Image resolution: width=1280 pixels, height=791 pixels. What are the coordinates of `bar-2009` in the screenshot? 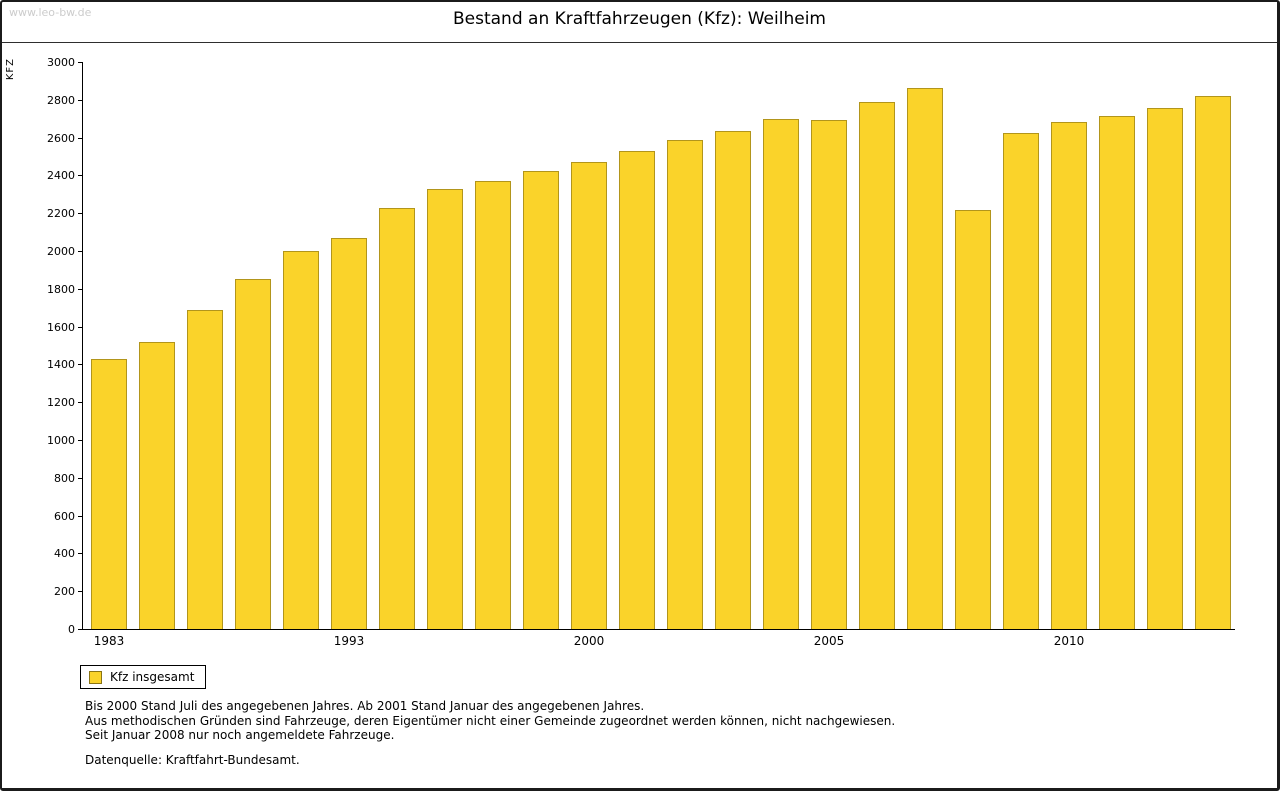 It's located at (1021, 381).